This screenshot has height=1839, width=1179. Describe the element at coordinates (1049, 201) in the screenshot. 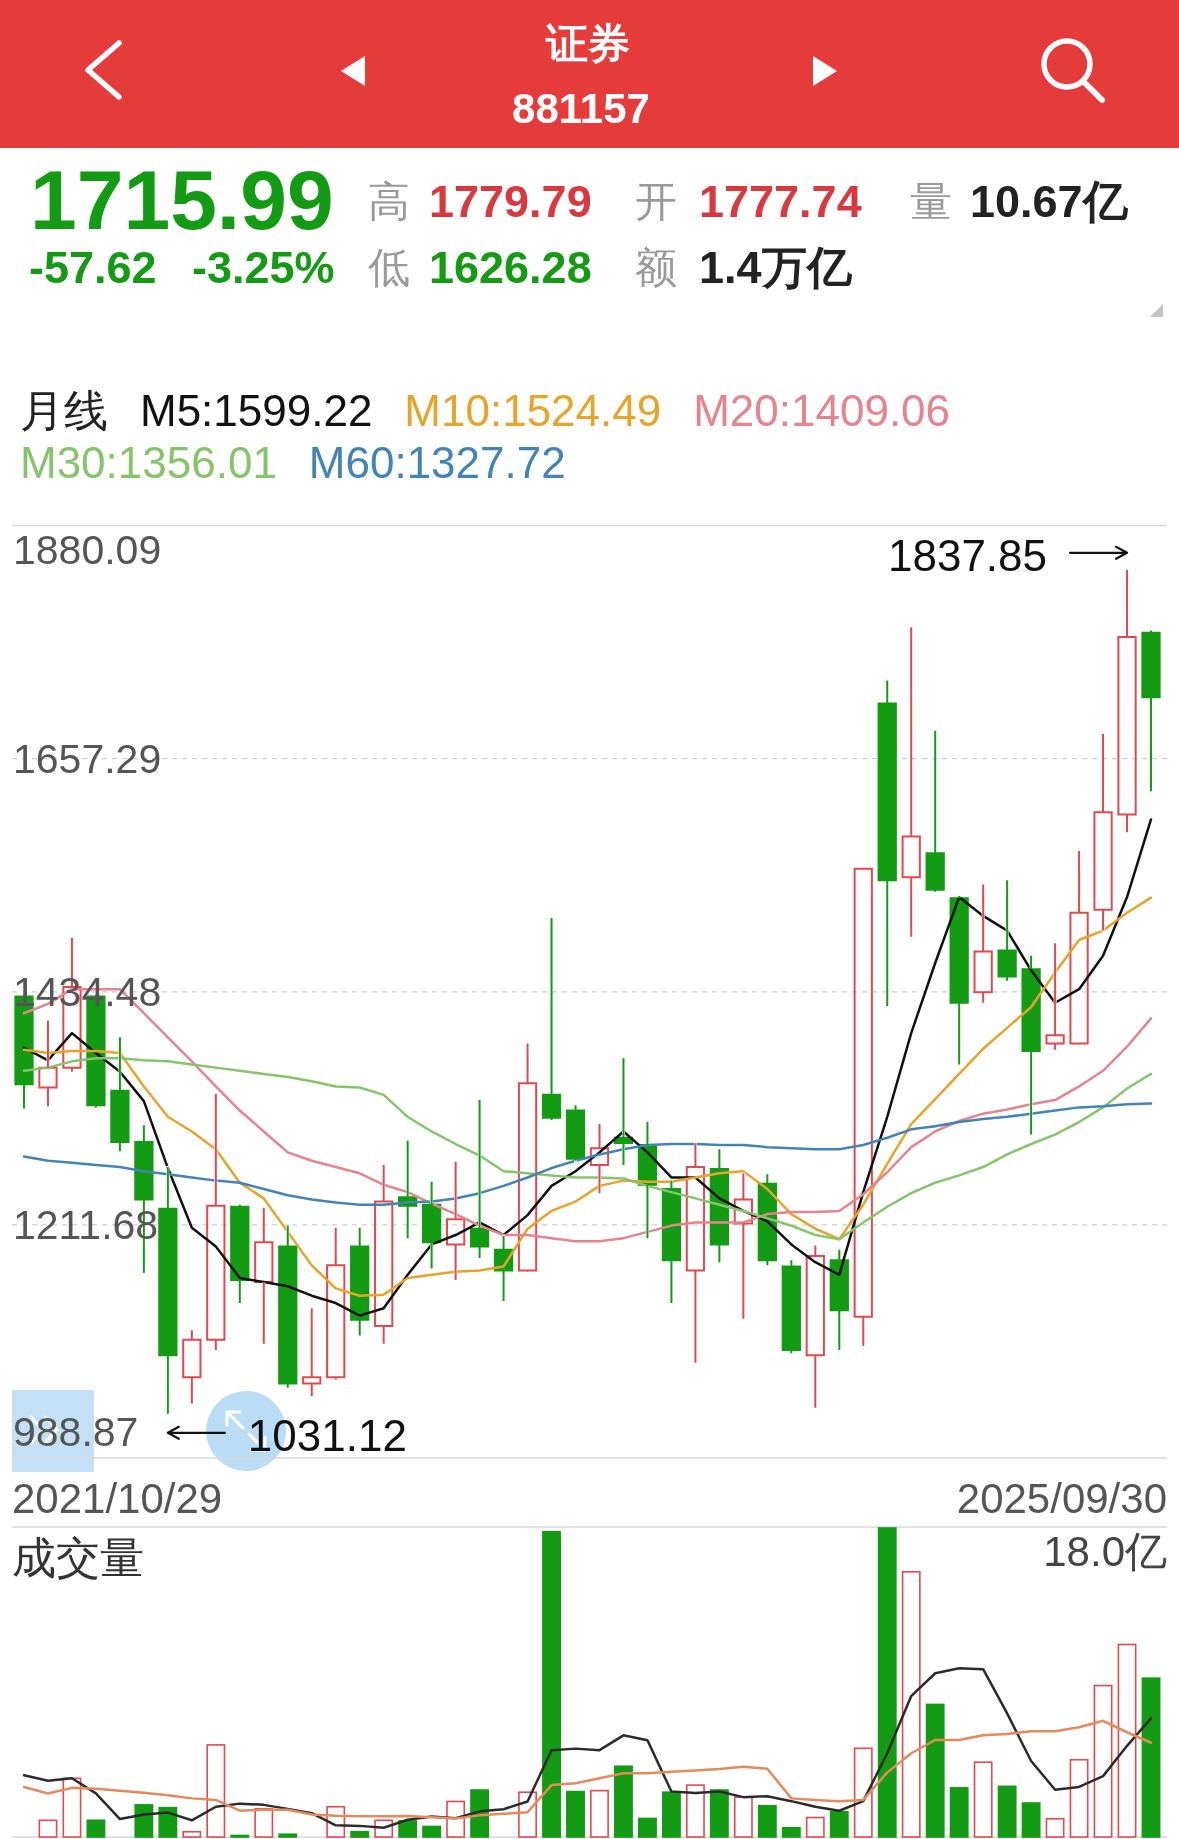

I see `text: 10.67亿` at that location.